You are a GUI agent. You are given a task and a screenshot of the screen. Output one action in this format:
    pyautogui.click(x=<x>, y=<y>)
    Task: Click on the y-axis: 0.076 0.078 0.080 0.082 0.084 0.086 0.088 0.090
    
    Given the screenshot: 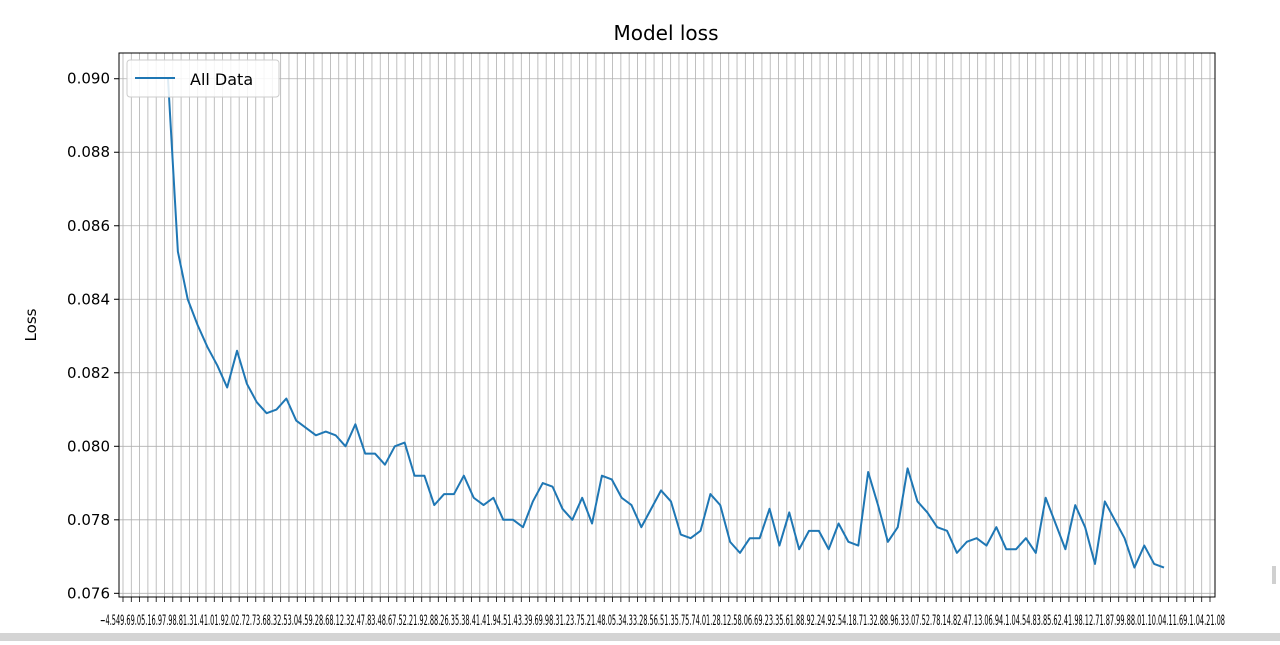 What is the action you would take?
    pyautogui.click(x=93, y=336)
    